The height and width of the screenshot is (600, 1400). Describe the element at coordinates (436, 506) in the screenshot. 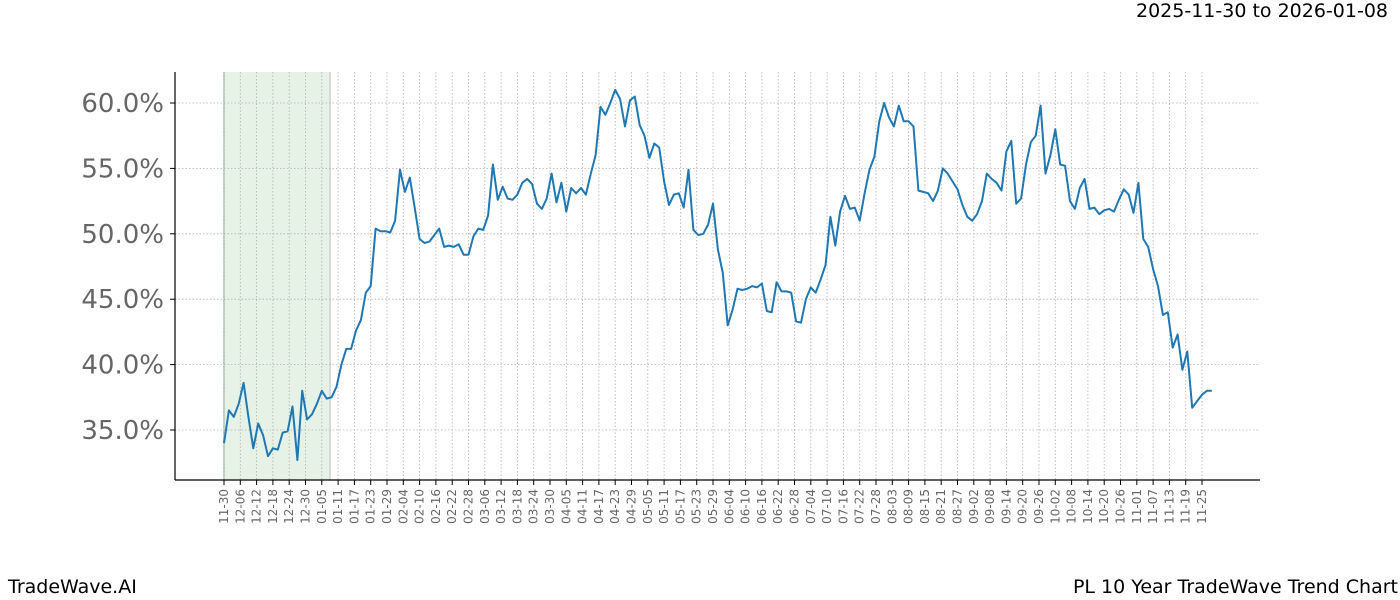

I see `x-tick-label: 02-16` at that location.